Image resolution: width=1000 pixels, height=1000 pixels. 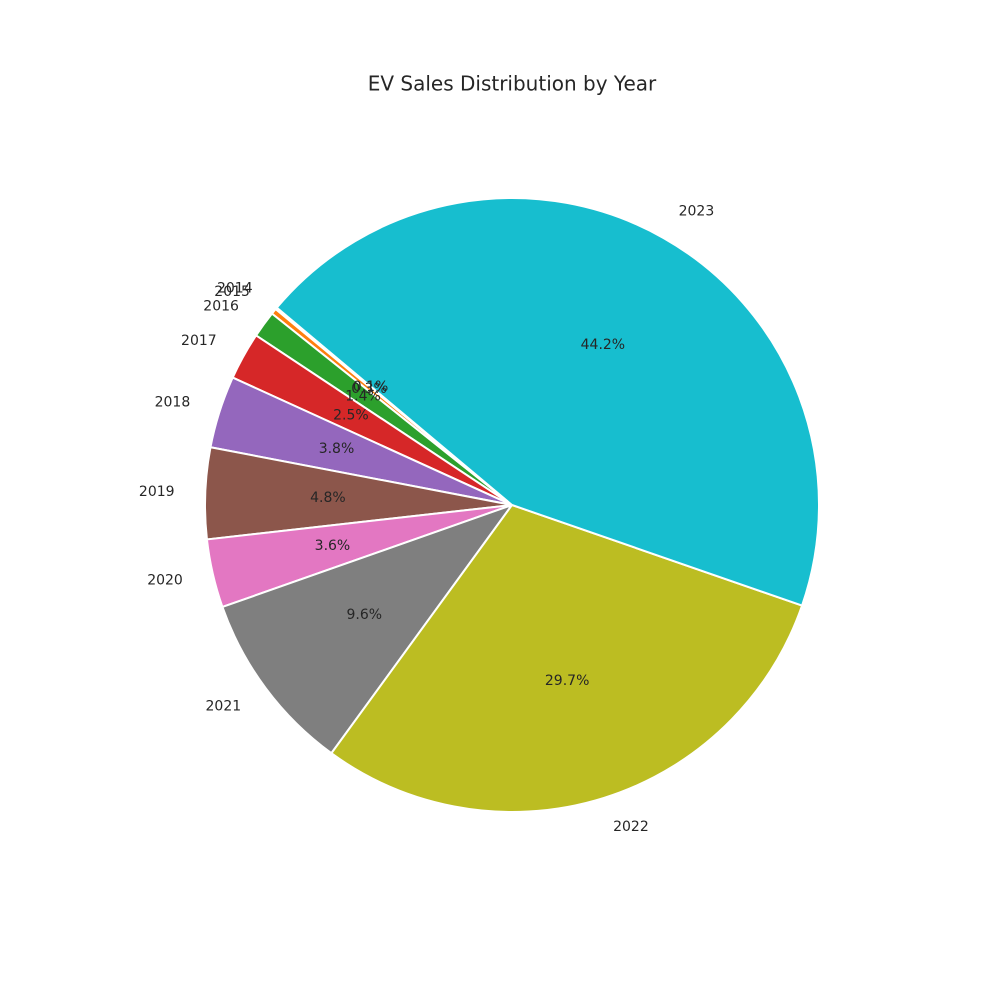 What do you see at coordinates (157, 492) in the screenshot?
I see `slice-label: 2019` at bounding box center [157, 492].